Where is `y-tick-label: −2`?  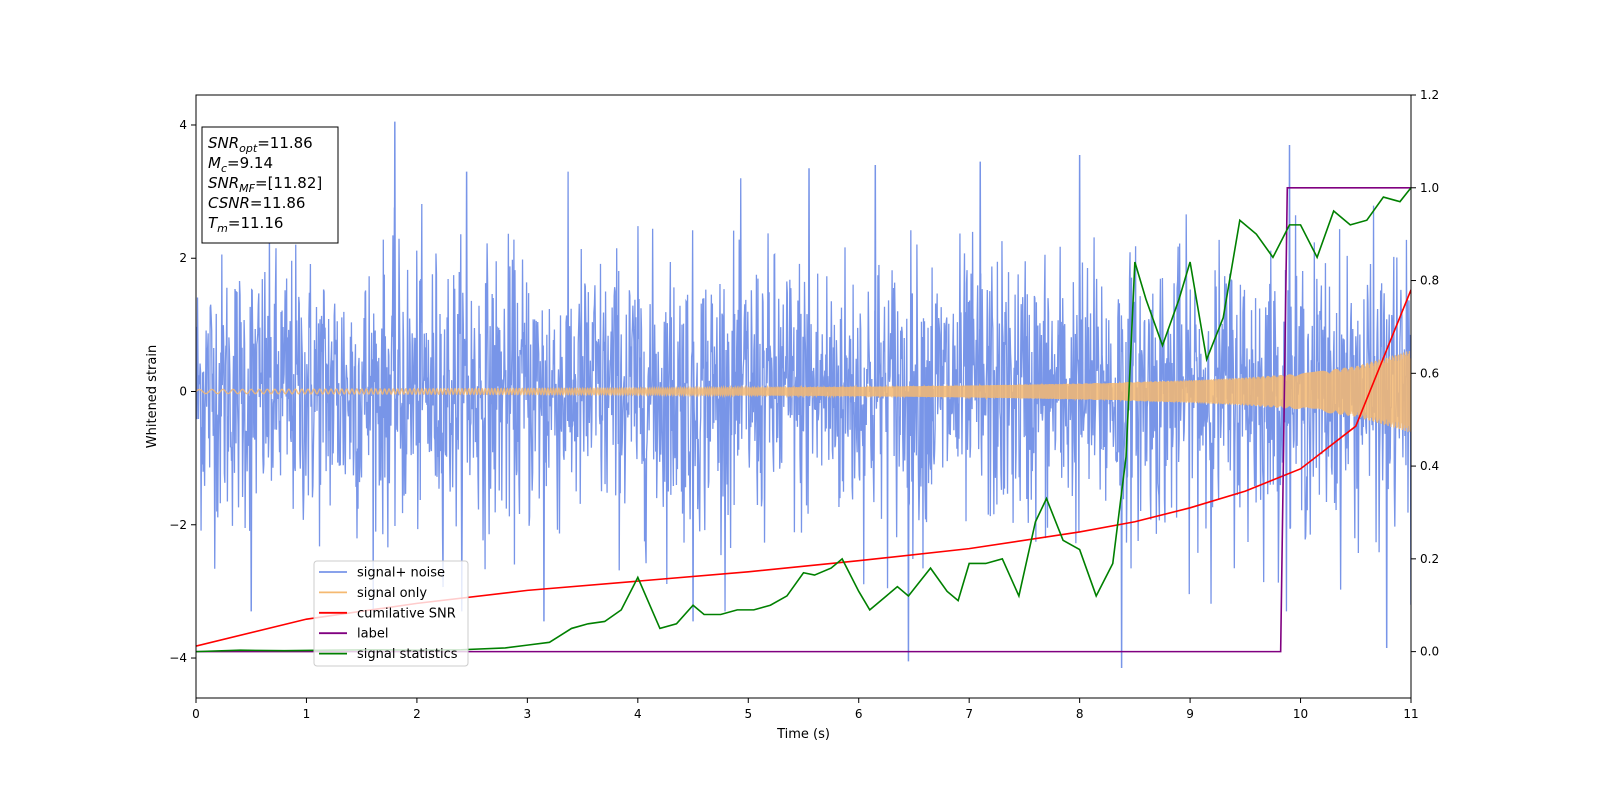
y-tick-label: −2 is located at coordinates (178, 525).